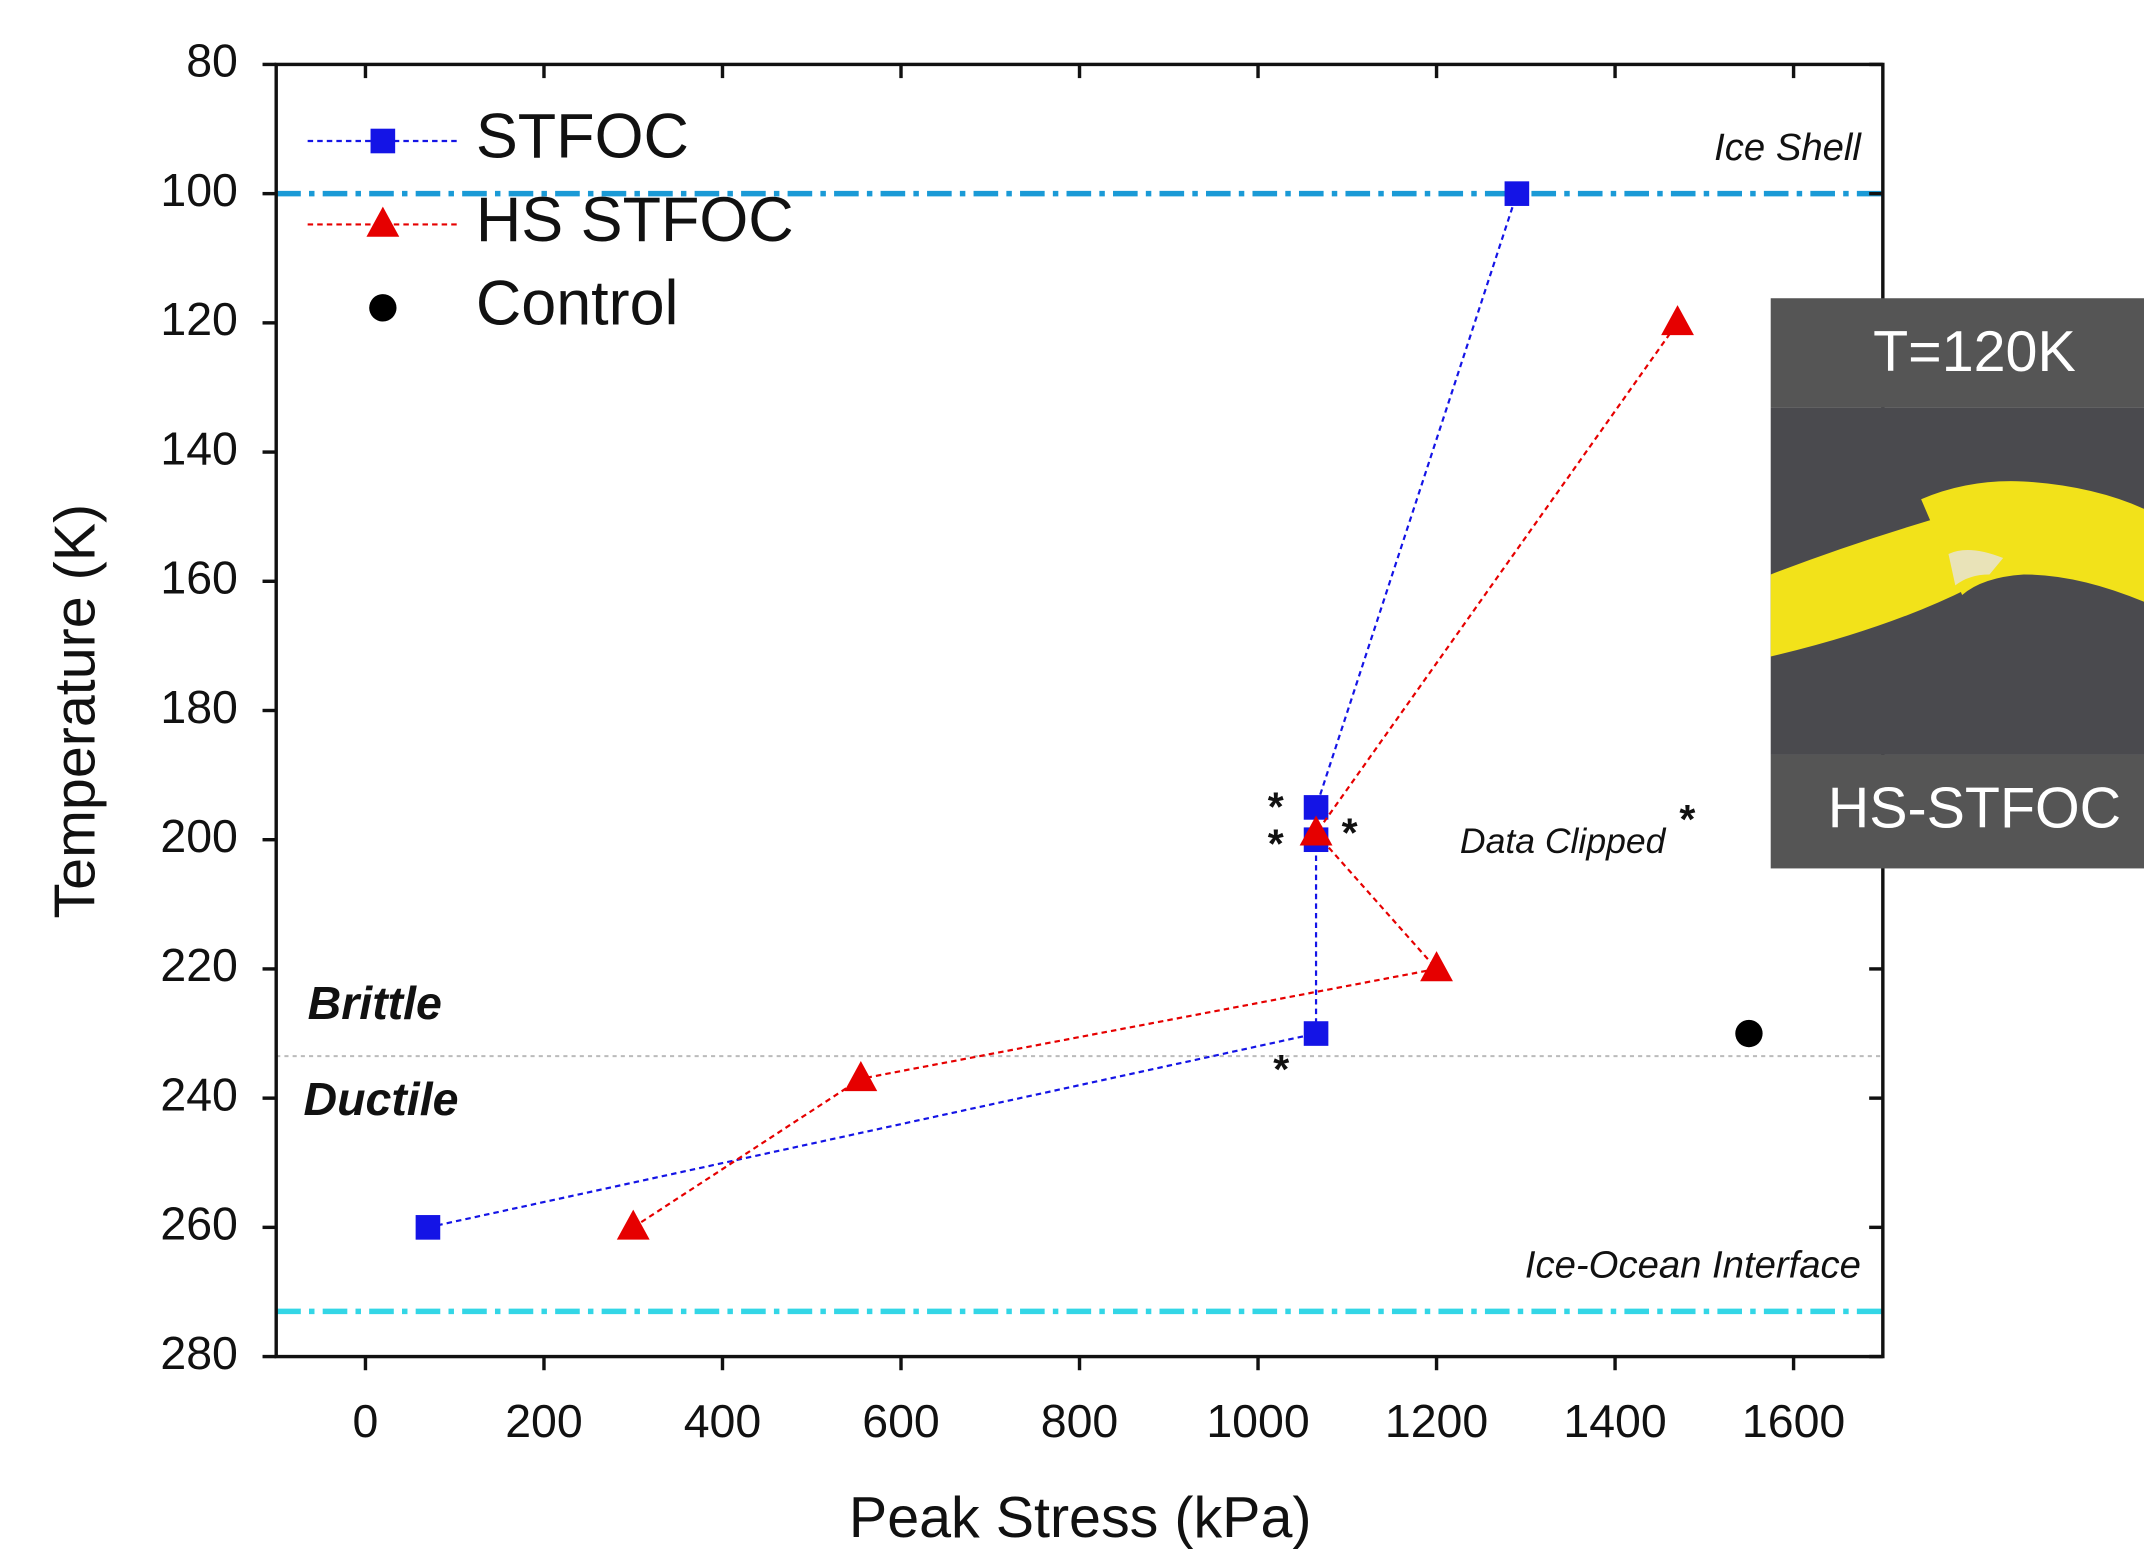 This screenshot has height=1555, width=2144. What do you see at coordinates (199, 190) in the screenshot?
I see `y-tick-label: 100` at bounding box center [199, 190].